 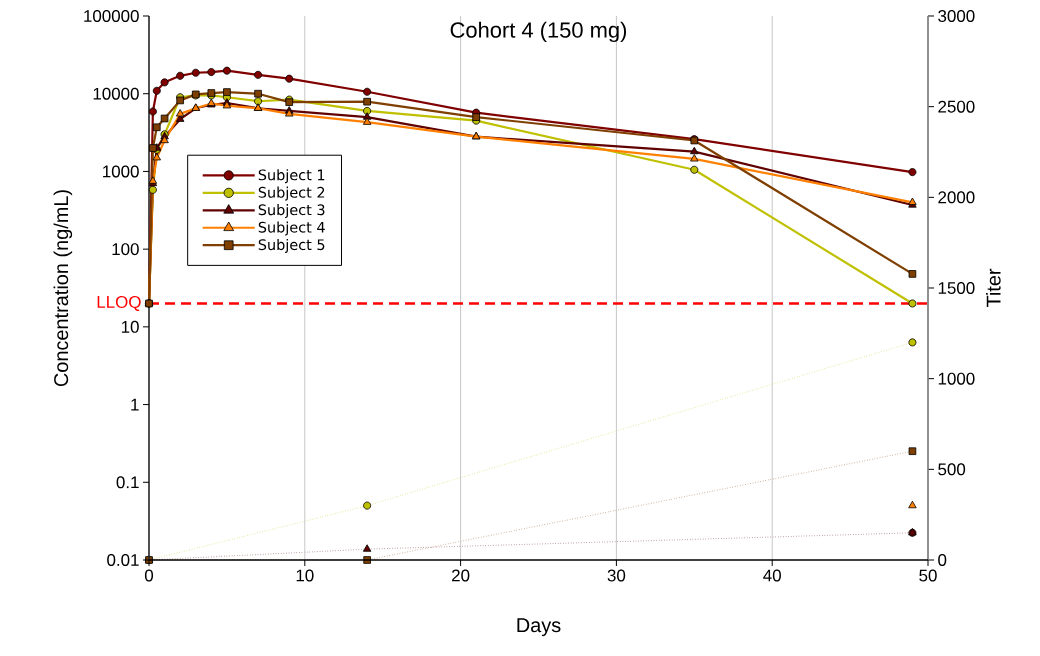 What do you see at coordinates (305, 575) in the screenshot?
I see `x-tick-label: 10` at bounding box center [305, 575].